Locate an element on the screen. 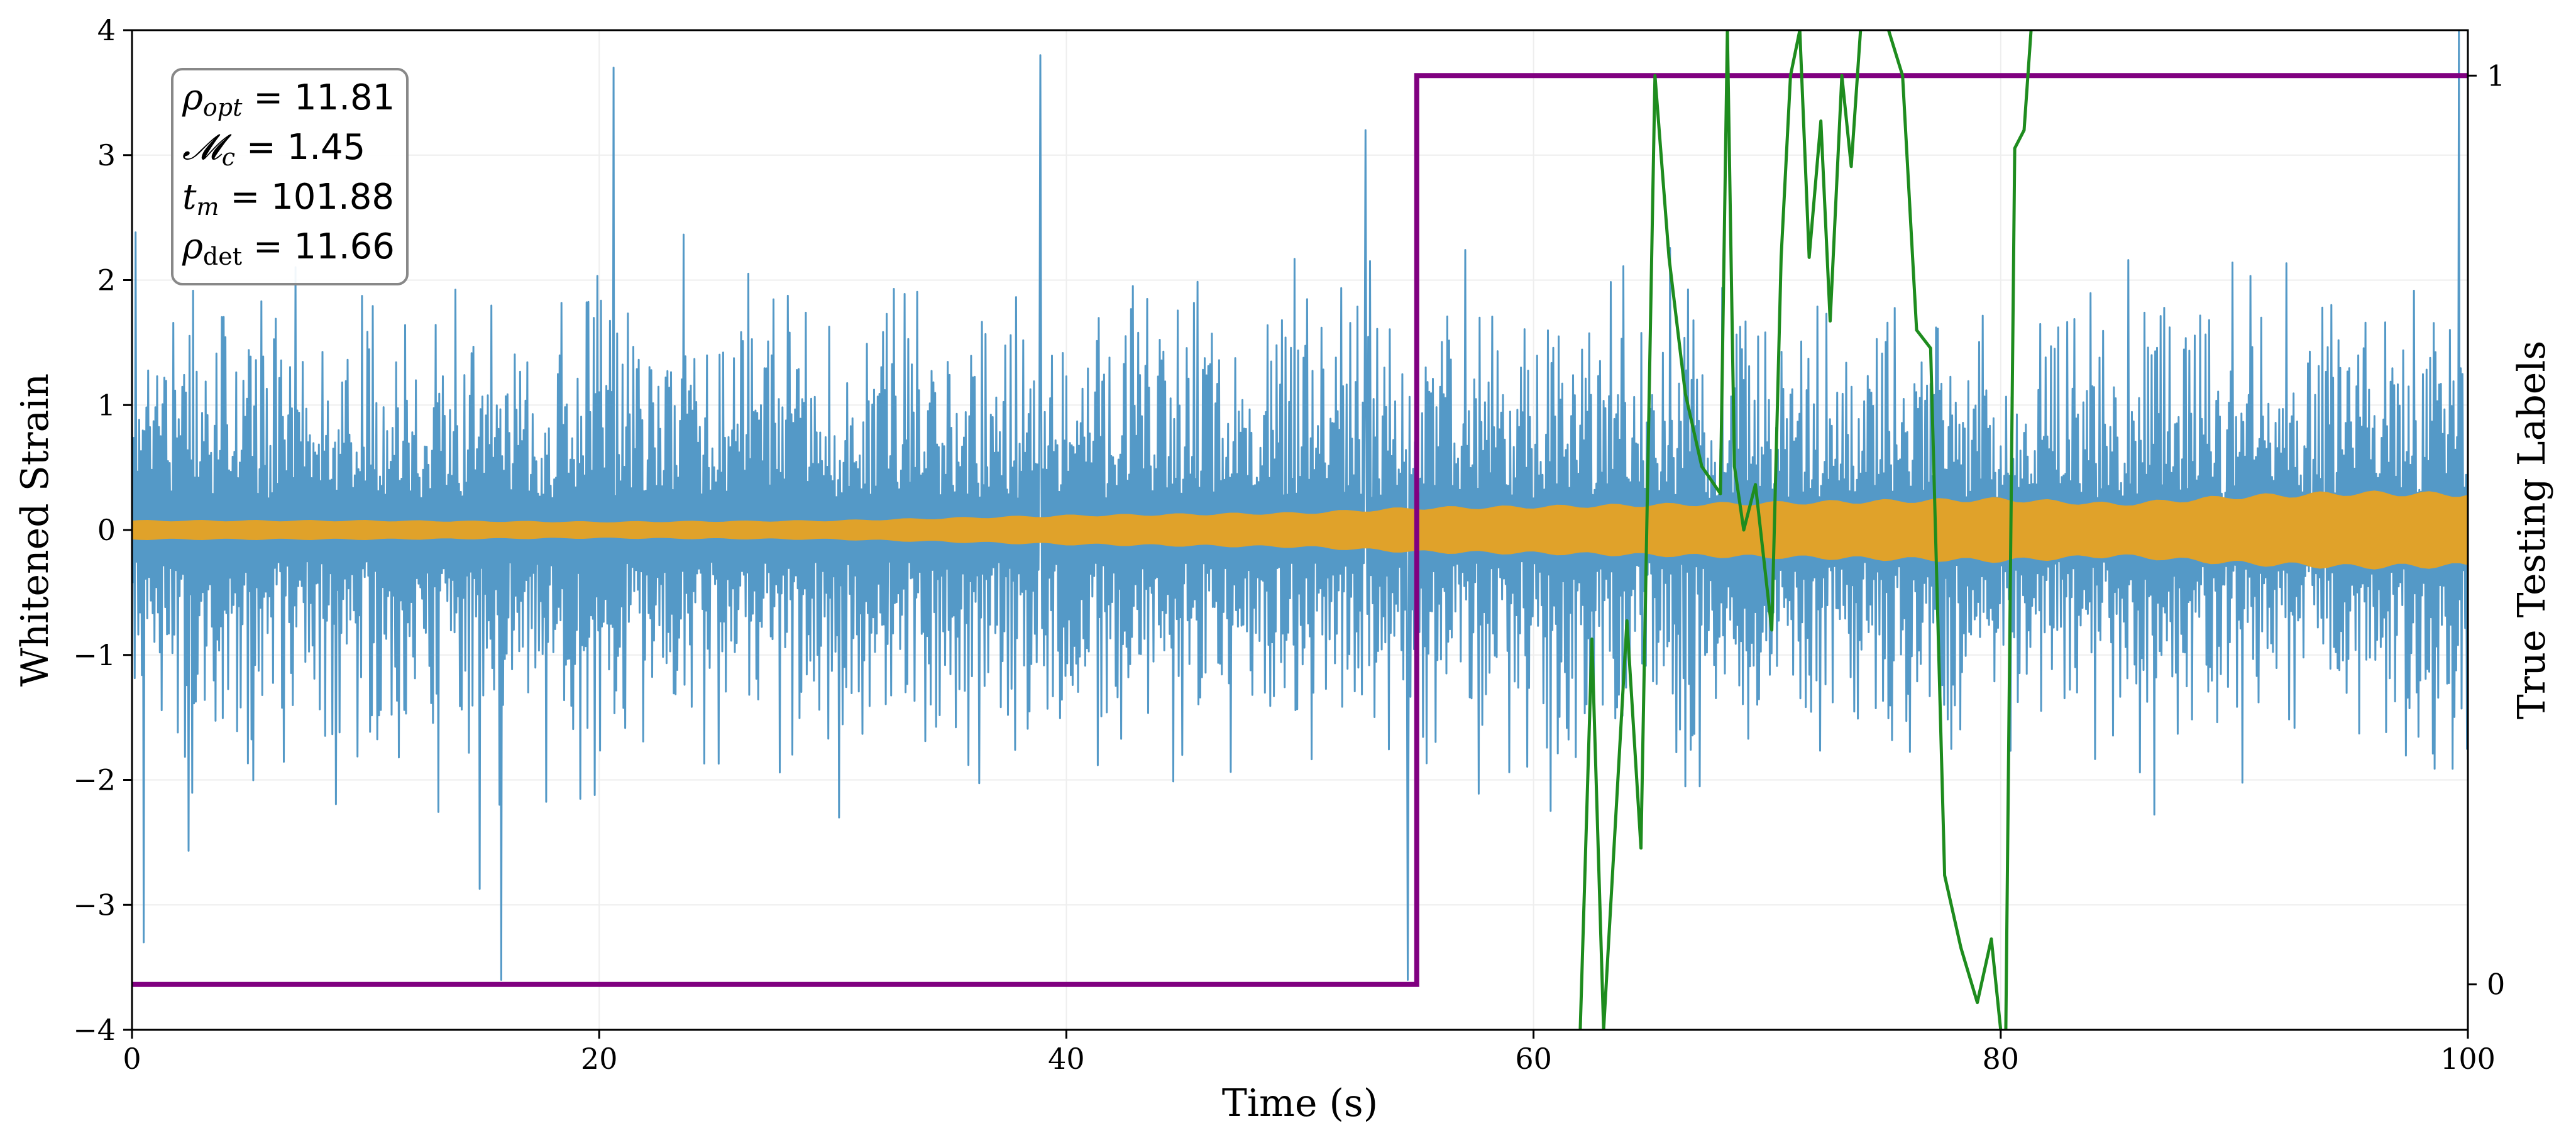 This screenshot has width=2576, height=1143. y2-tick-label: 1 is located at coordinates (2496, 75).